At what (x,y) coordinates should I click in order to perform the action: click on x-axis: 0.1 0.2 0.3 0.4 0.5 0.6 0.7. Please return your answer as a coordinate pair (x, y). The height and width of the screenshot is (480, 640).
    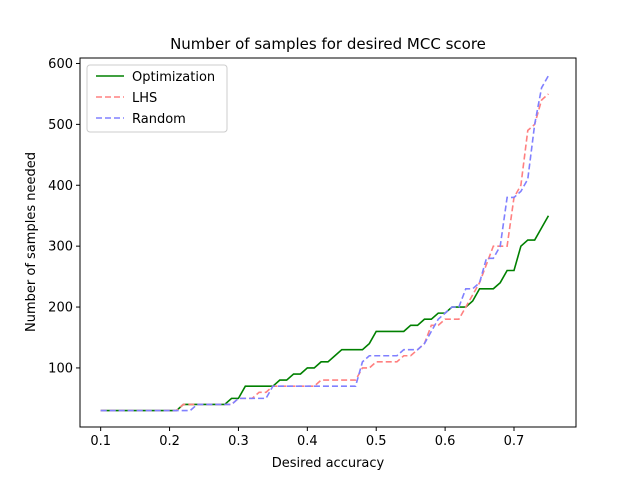
    Looking at the image, I should click on (307, 438).